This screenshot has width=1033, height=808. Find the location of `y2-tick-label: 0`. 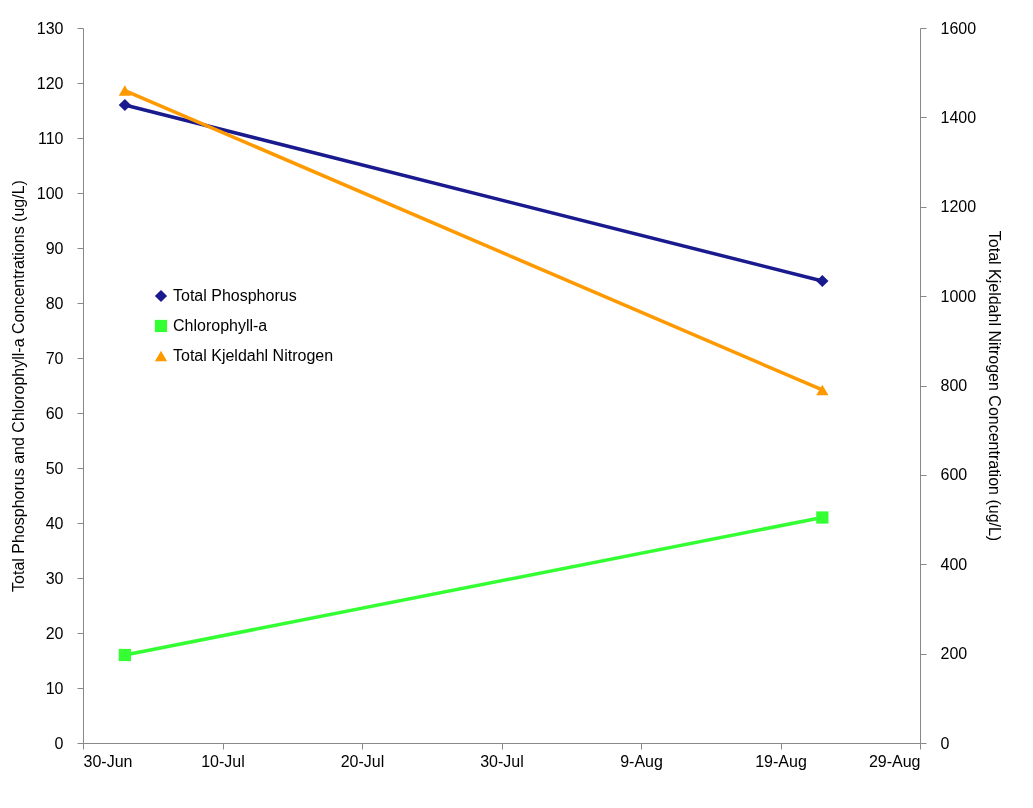

y2-tick-label: 0 is located at coordinates (945, 743).